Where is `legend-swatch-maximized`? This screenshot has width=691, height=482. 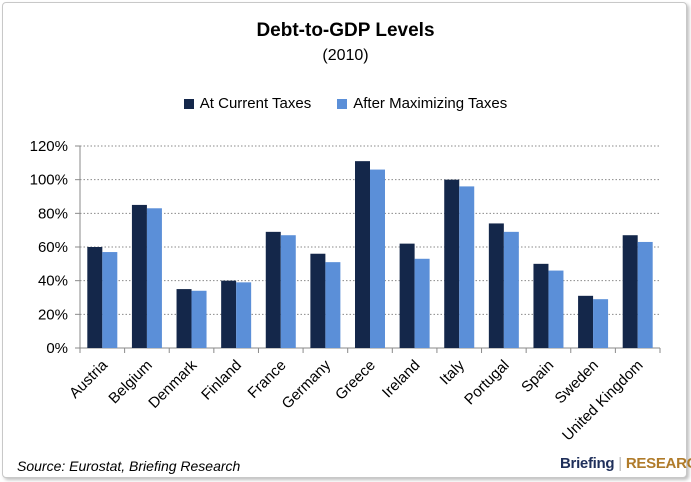
legend-swatch-maximized is located at coordinates (342, 103).